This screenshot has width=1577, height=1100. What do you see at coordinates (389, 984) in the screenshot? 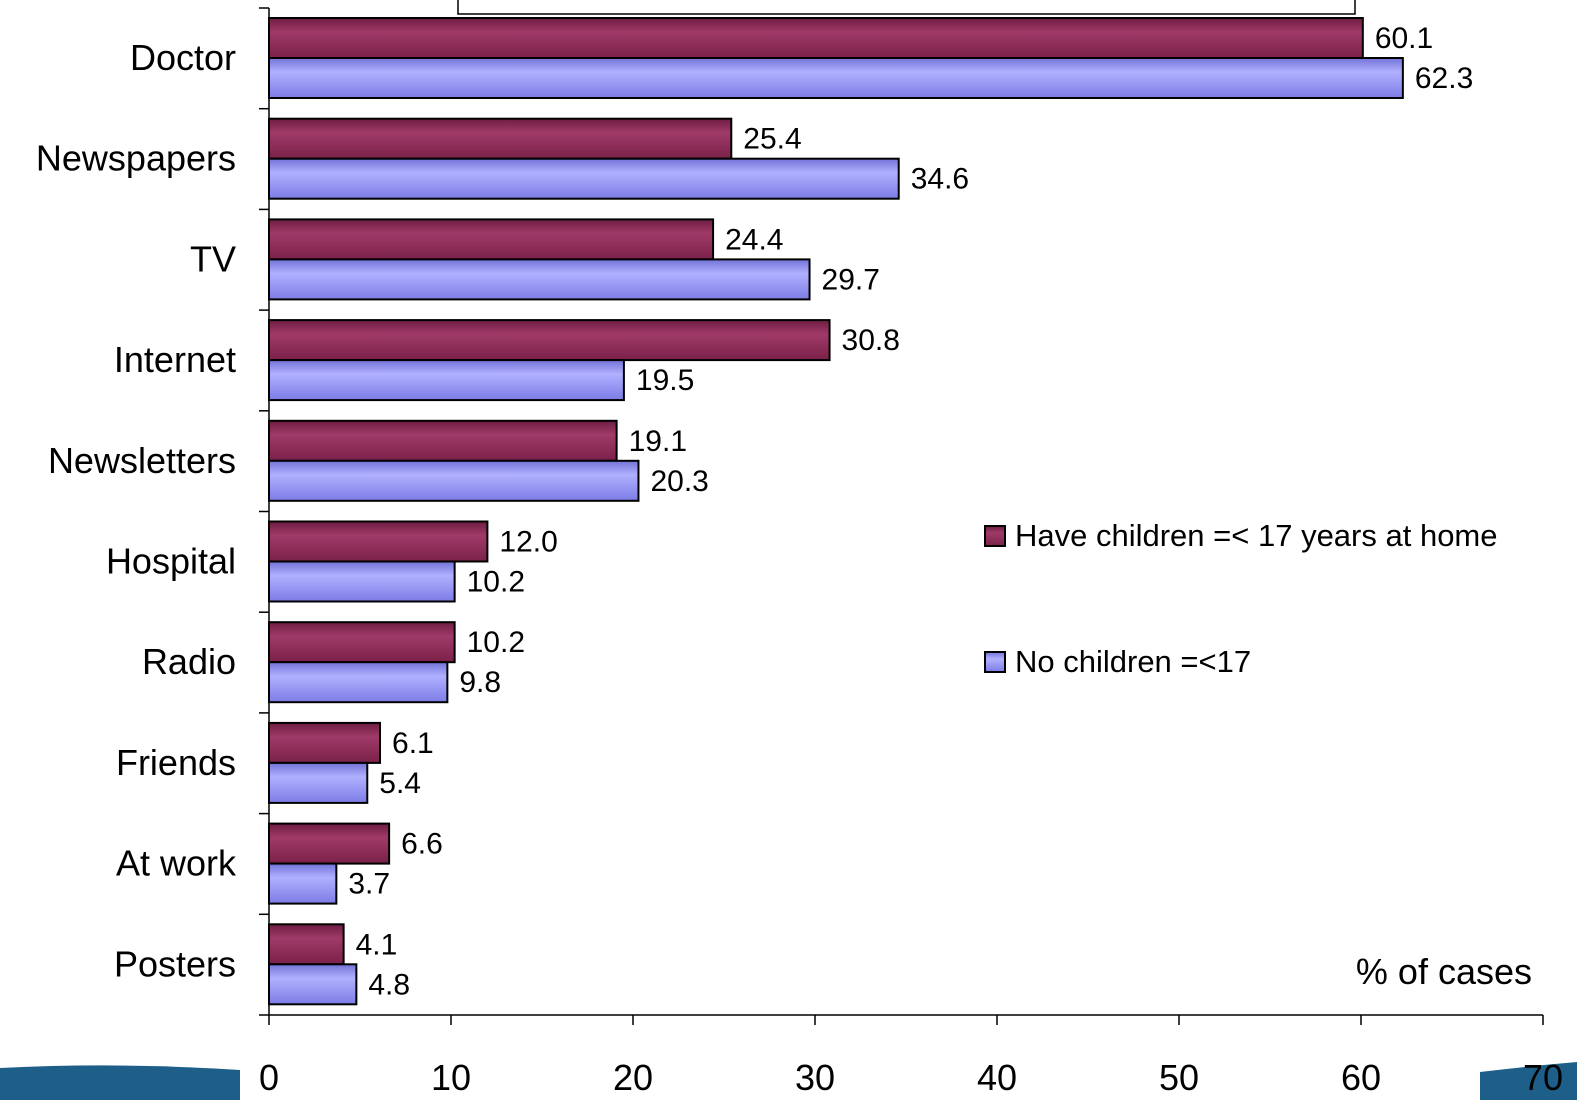
I see `data-label: 4.8` at bounding box center [389, 984].